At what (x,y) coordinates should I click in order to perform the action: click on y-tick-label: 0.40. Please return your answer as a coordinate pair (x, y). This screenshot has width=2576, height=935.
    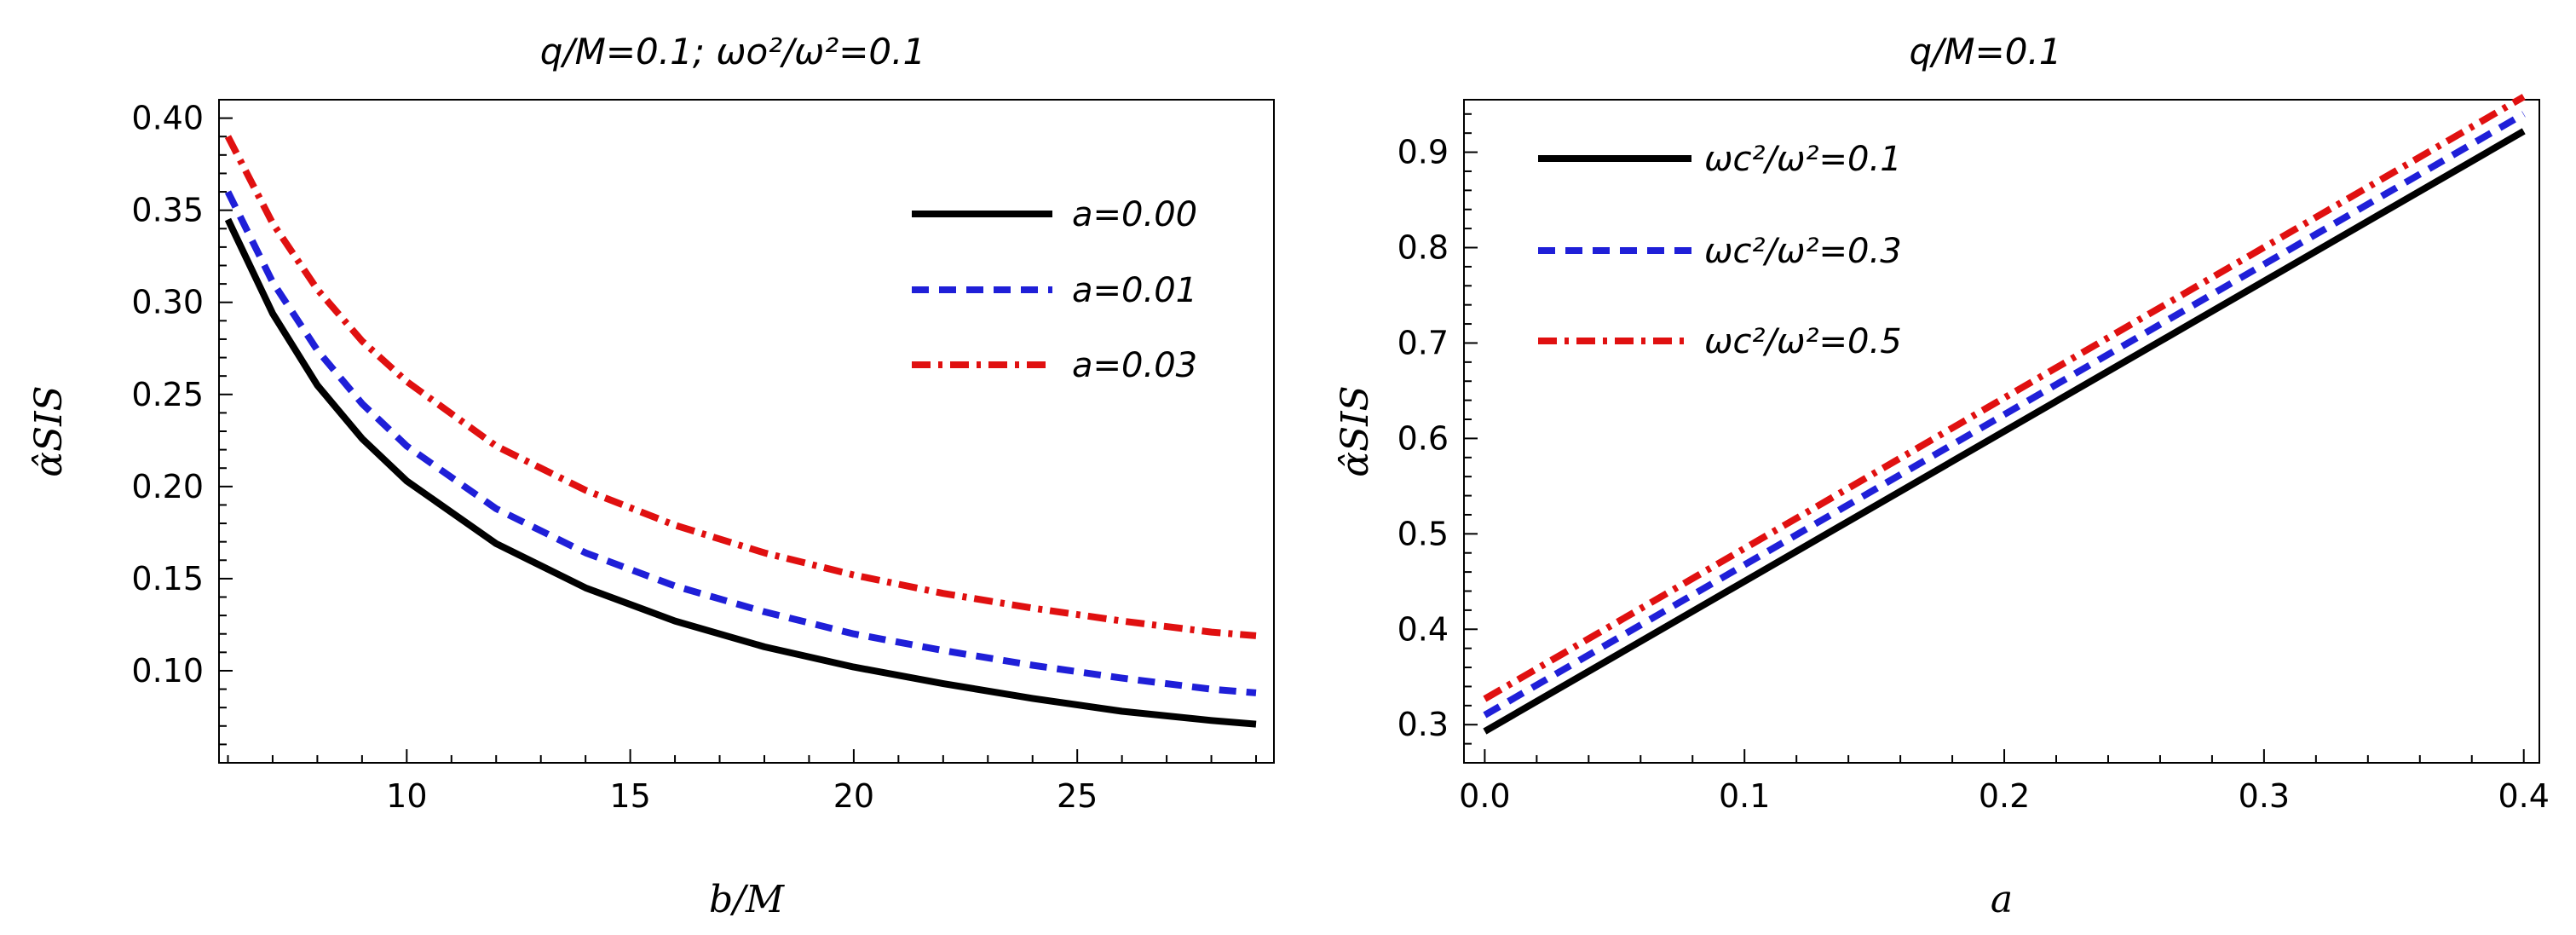
    Looking at the image, I should click on (167, 118).